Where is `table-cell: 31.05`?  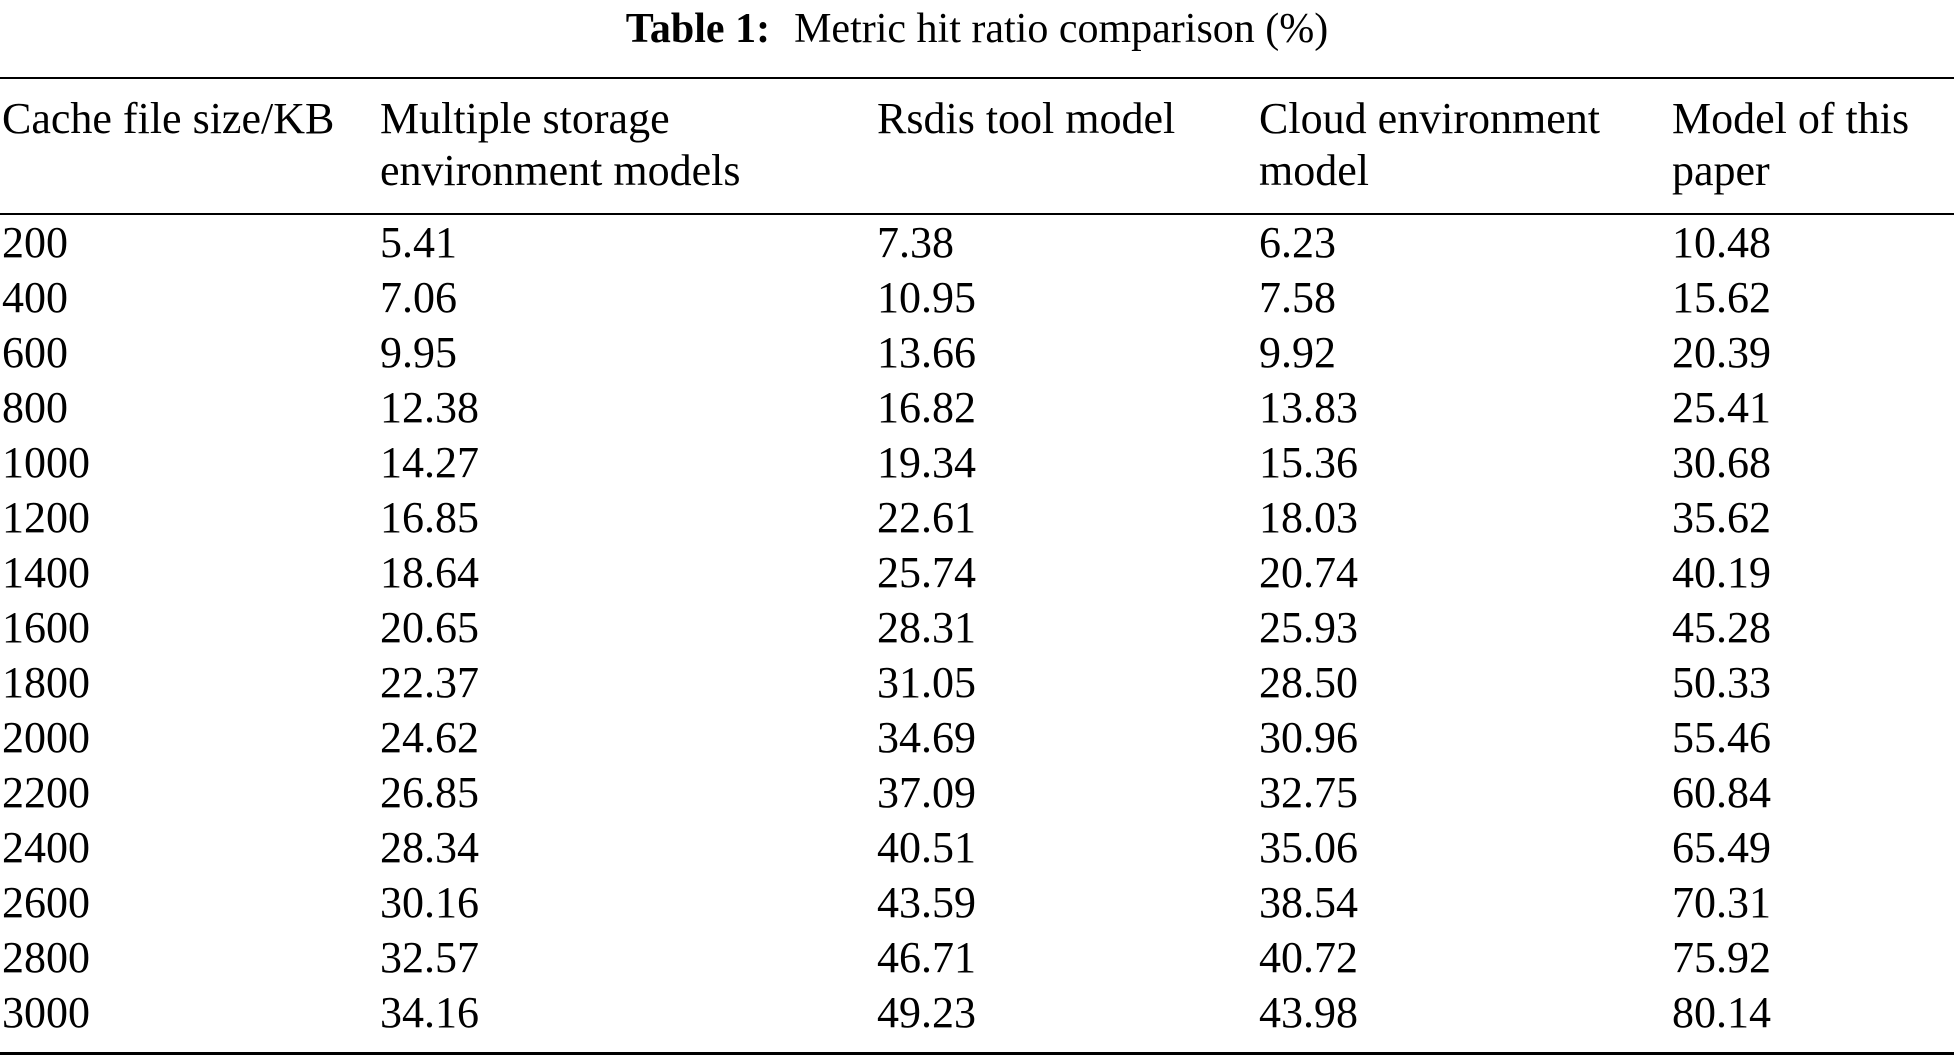
table-cell: 31.05 is located at coordinates (926, 682).